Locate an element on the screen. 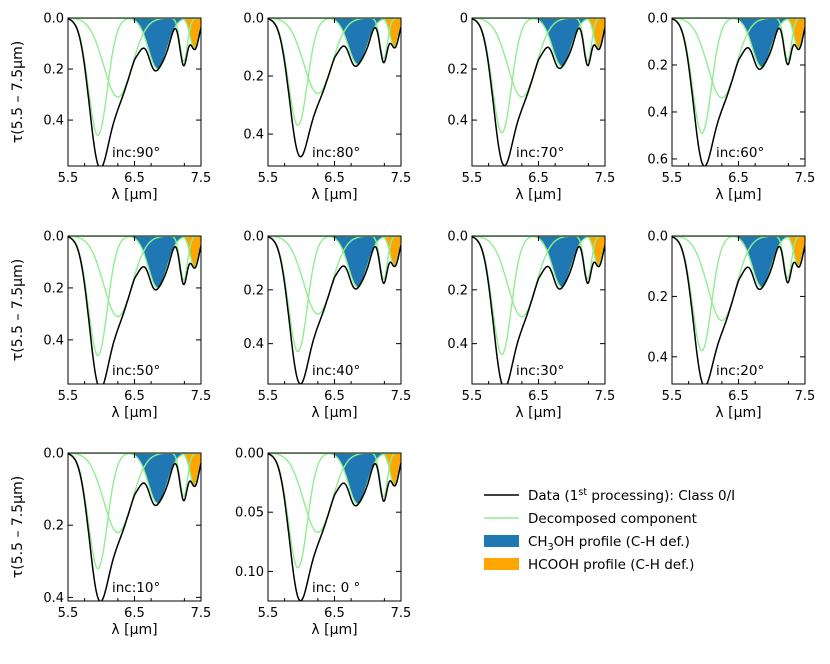 This screenshot has height=664, width=830. inclination-label: inc:10° is located at coordinates (136, 588).